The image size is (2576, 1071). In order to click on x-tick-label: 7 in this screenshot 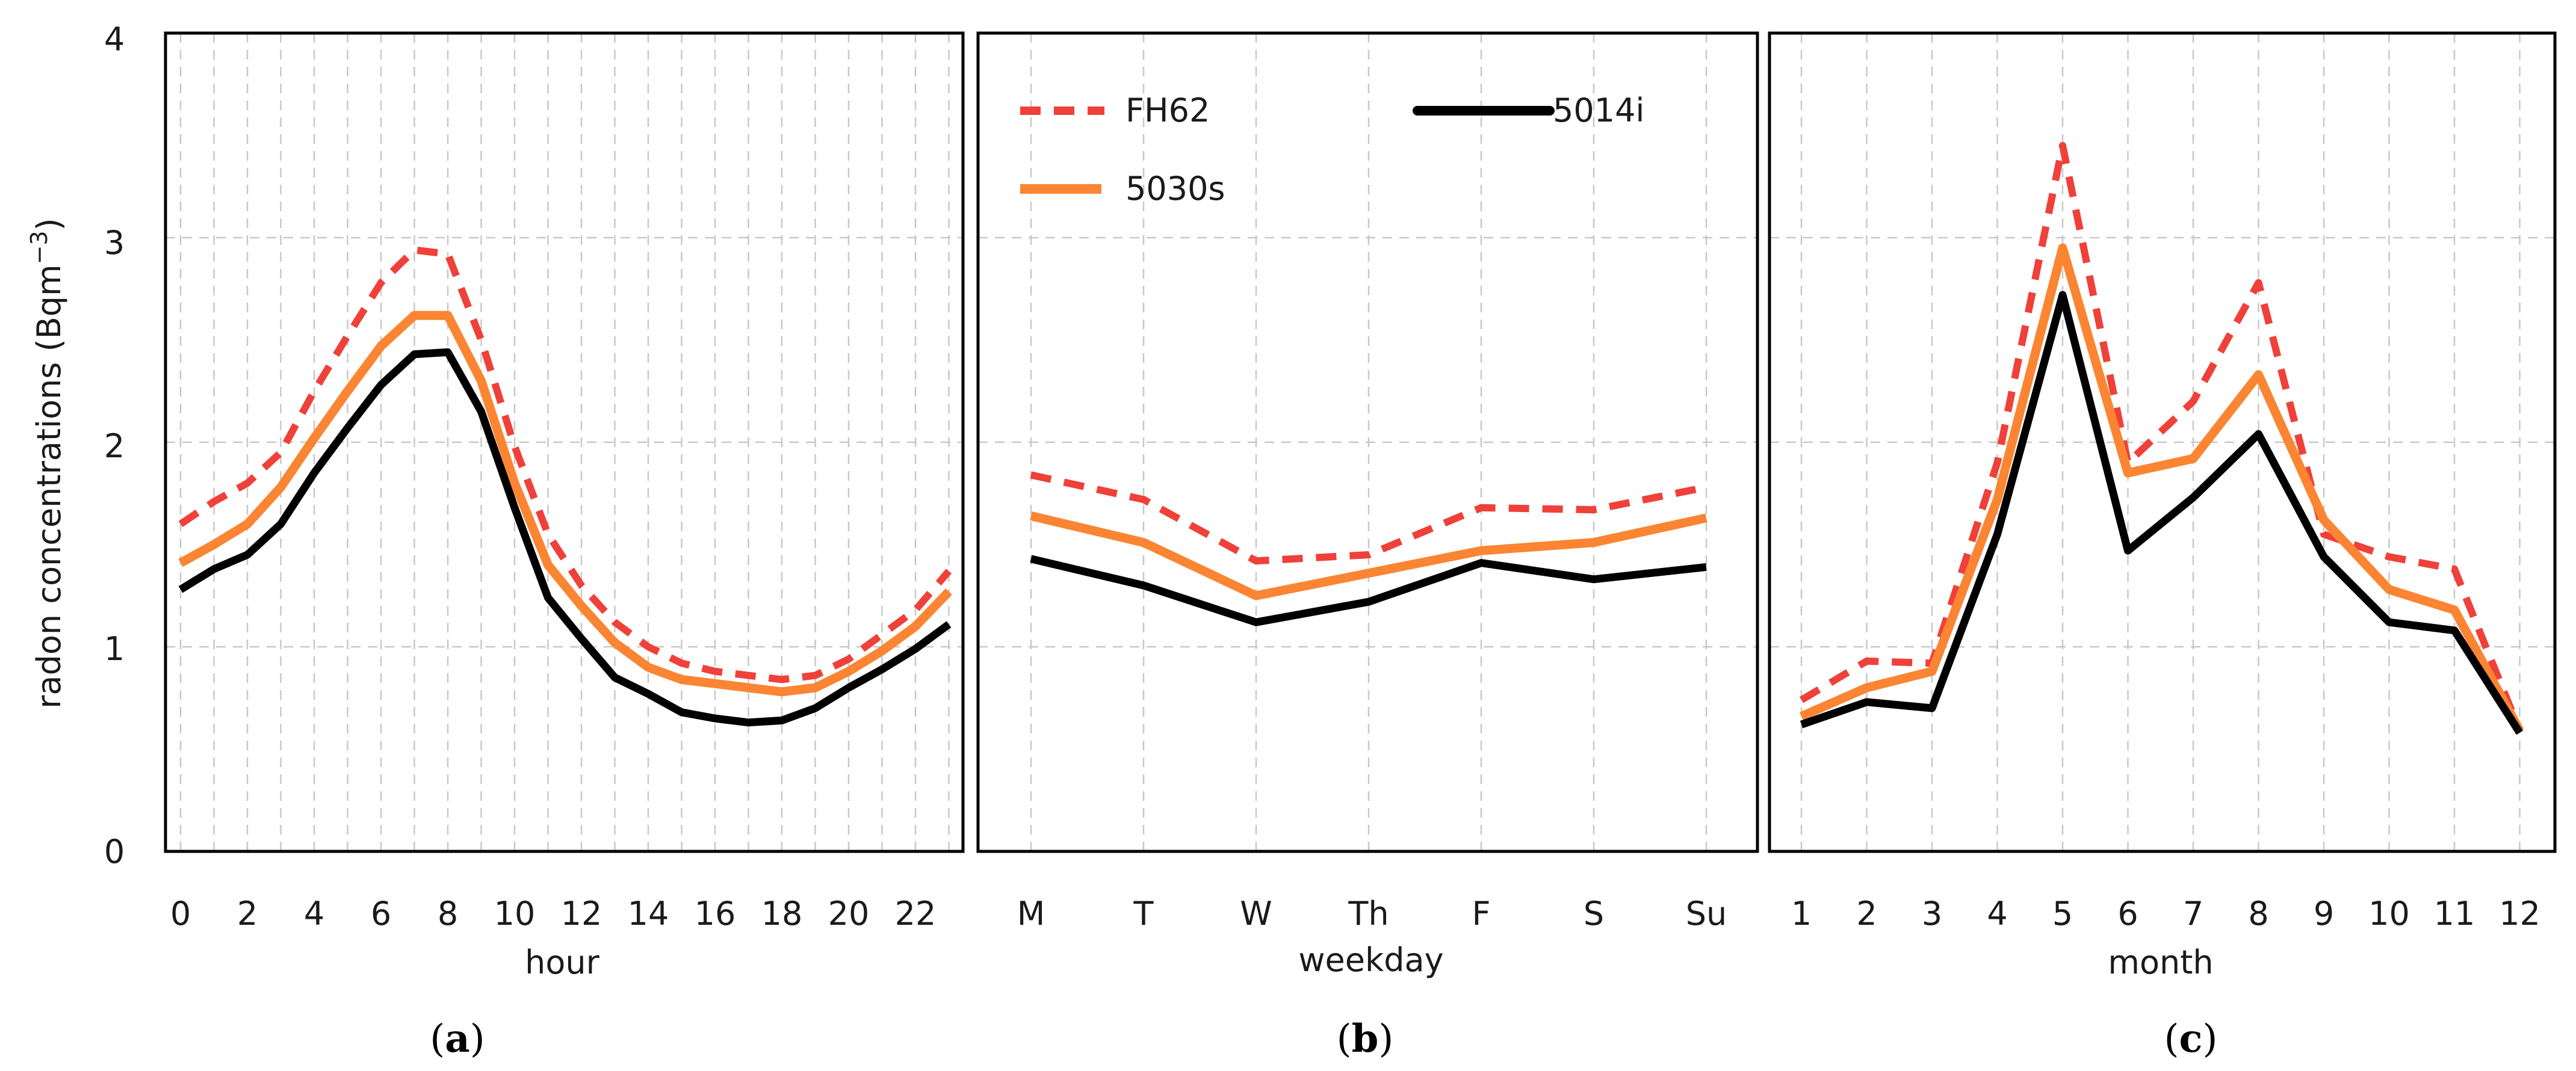, I will do `click(2193, 914)`.